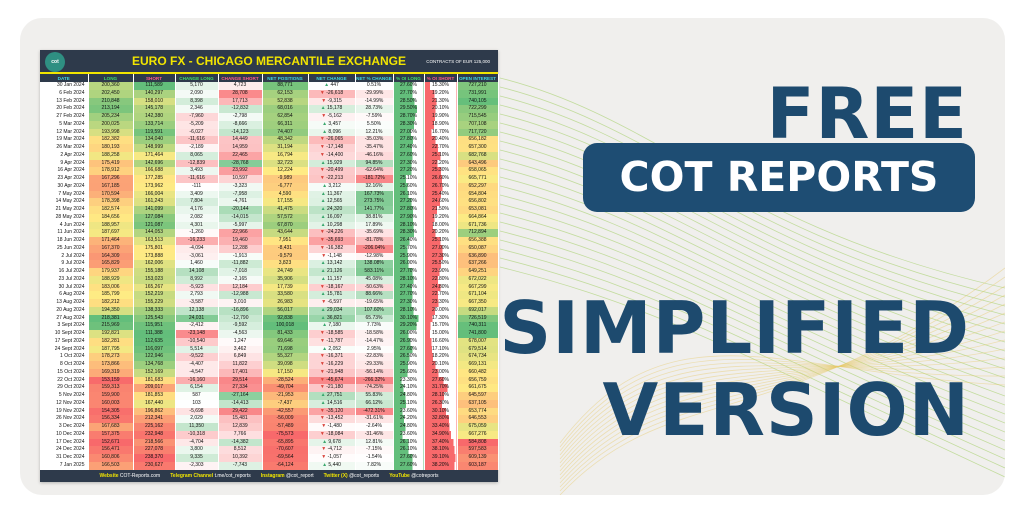 Image resolution: width=1024 pixels, height=512 pixels. Describe the element at coordinates (478, 341) in the screenshot. I see `cell-open-interest: 678,007` at that location.